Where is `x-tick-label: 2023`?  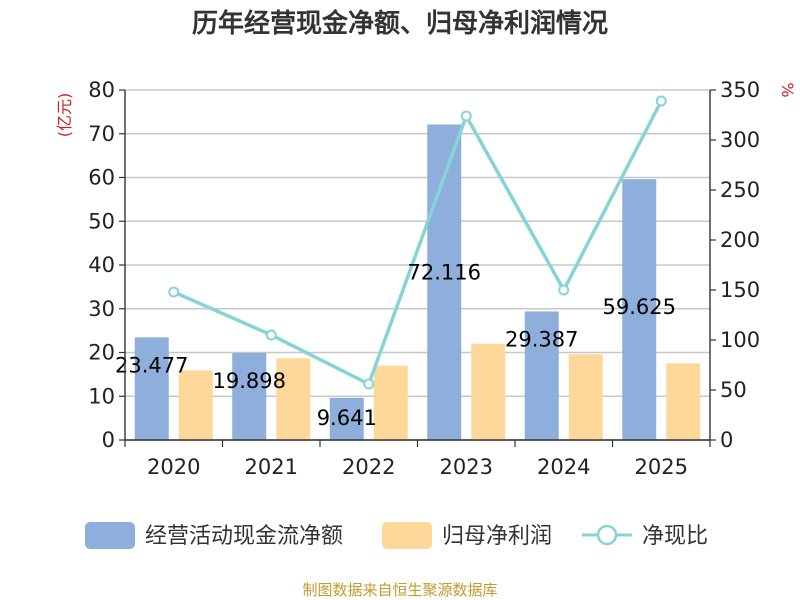 x-tick-label: 2023 is located at coordinates (466, 467).